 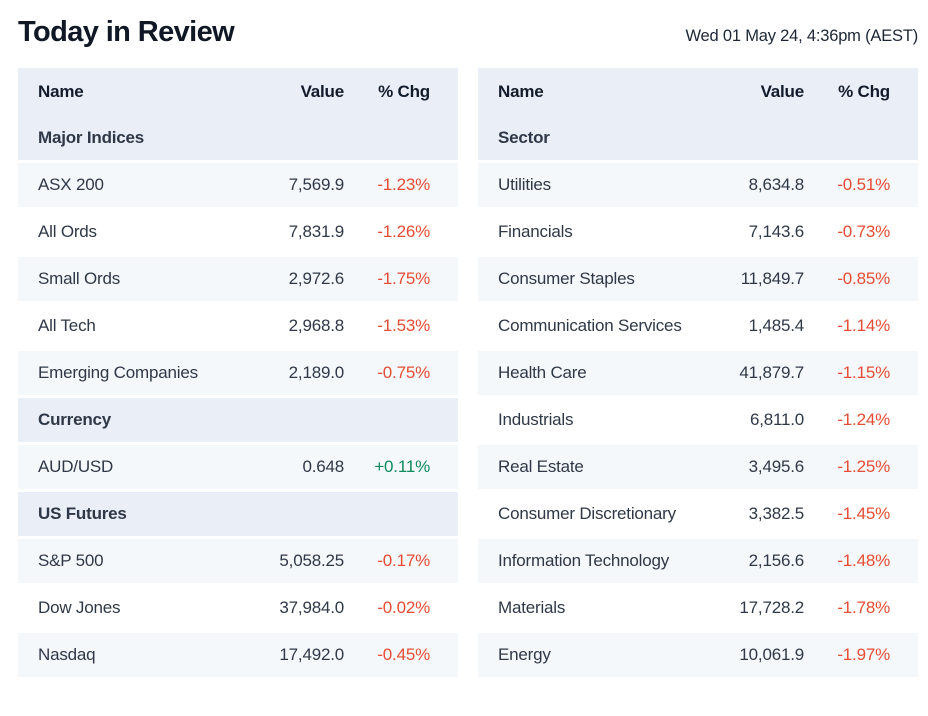 What do you see at coordinates (91, 137) in the screenshot?
I see `section-label: Major Indices` at bounding box center [91, 137].